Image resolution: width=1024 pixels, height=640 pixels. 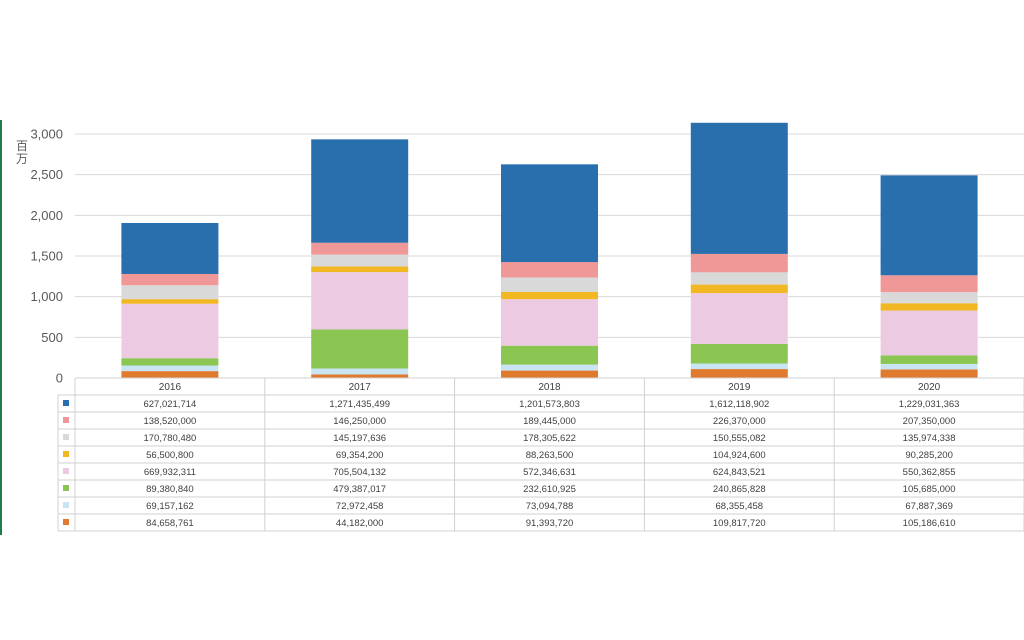 I want to click on y-unit-label: 百万, so click(x=22, y=152).